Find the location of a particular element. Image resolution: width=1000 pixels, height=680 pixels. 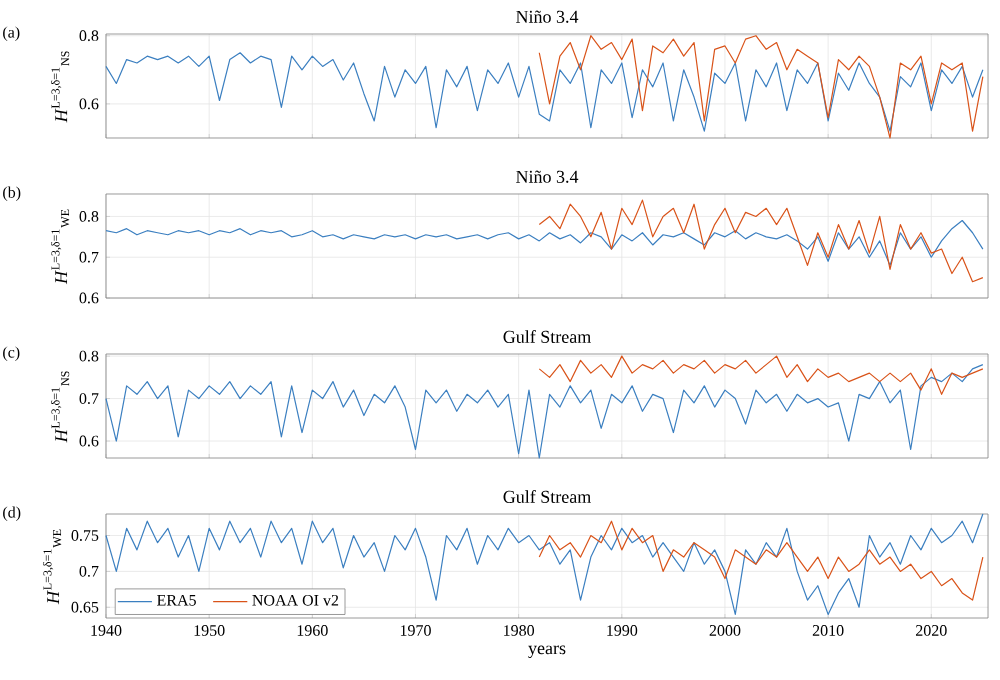

y-tick-label: 0.75 is located at coordinates (85, 535).